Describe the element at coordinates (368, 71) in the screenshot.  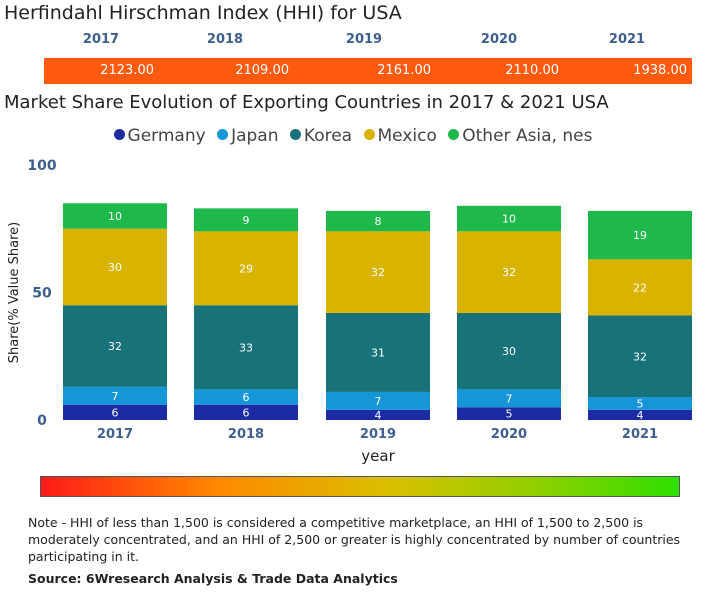
I see `hhi-value-bar: 2123.00 2109.00 2161.00 2110.00 1938.00` at that location.